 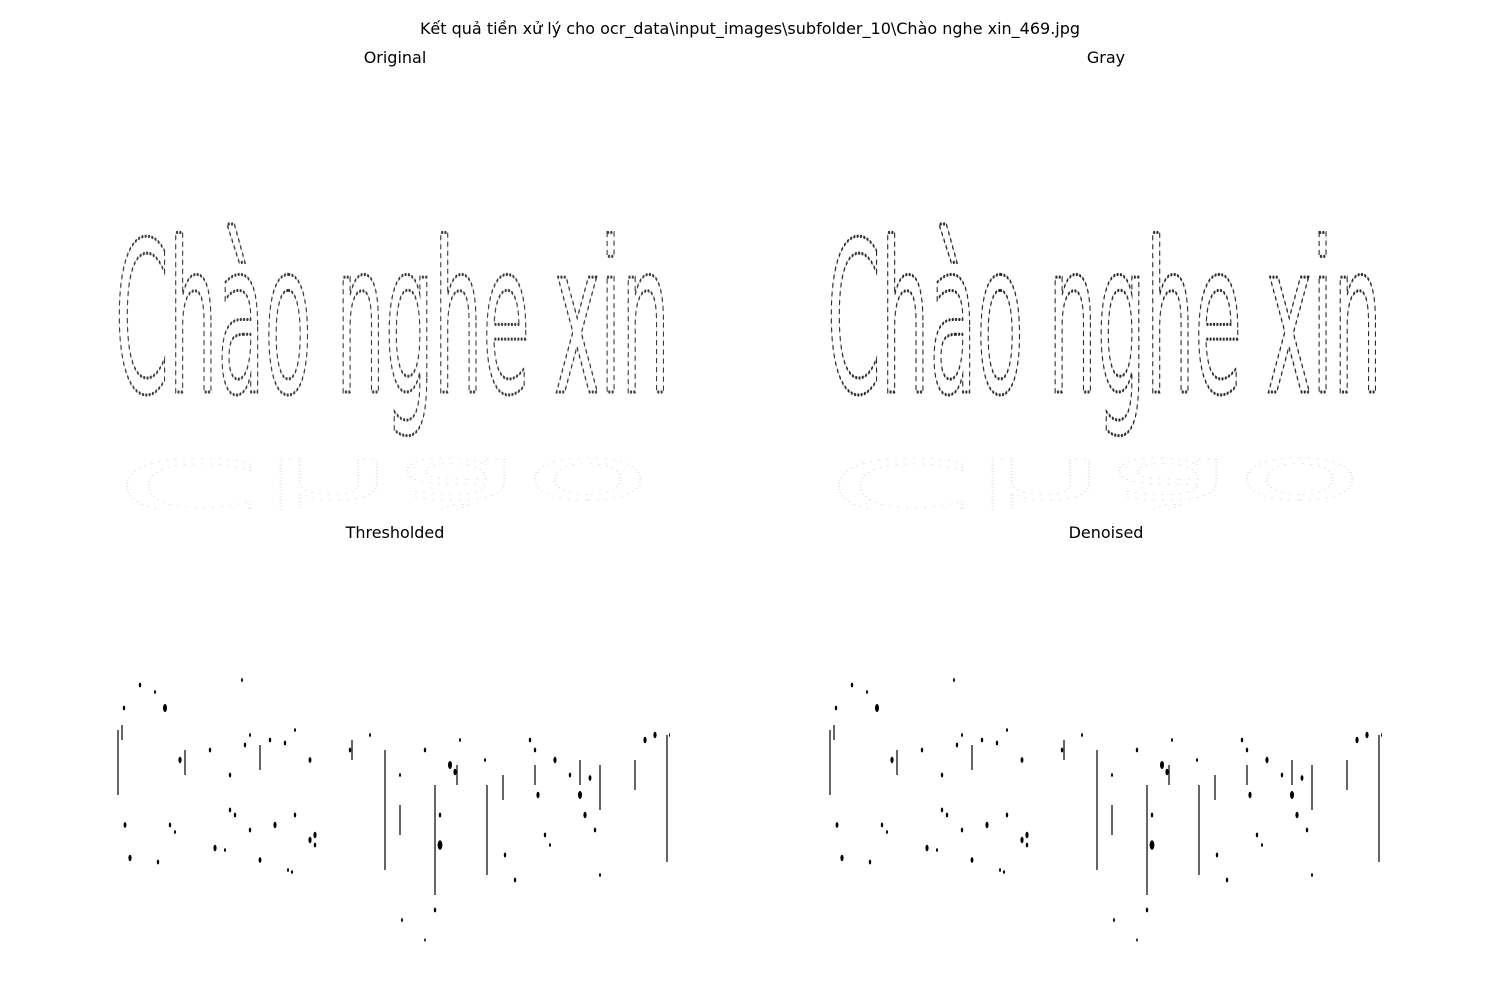 I want to click on panel-title-denoised: Denoised, so click(x=1106, y=532).